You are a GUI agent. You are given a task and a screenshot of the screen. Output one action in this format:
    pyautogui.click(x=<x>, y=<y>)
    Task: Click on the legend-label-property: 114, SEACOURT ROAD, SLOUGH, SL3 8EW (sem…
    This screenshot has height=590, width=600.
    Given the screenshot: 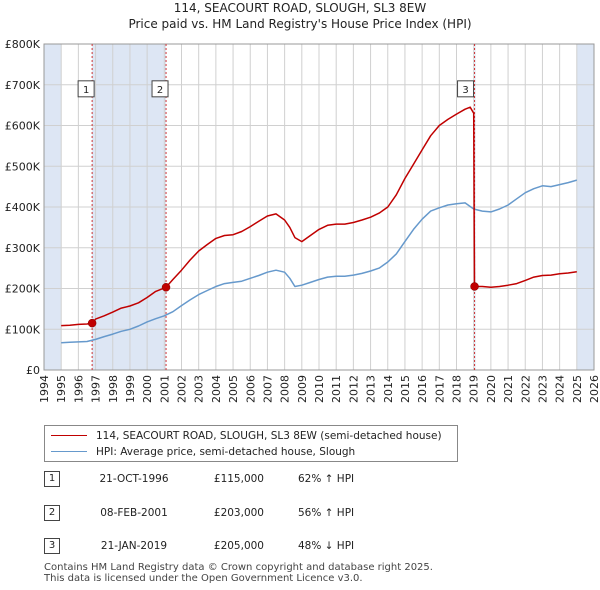 What is the action you would take?
    pyautogui.click(x=269, y=436)
    